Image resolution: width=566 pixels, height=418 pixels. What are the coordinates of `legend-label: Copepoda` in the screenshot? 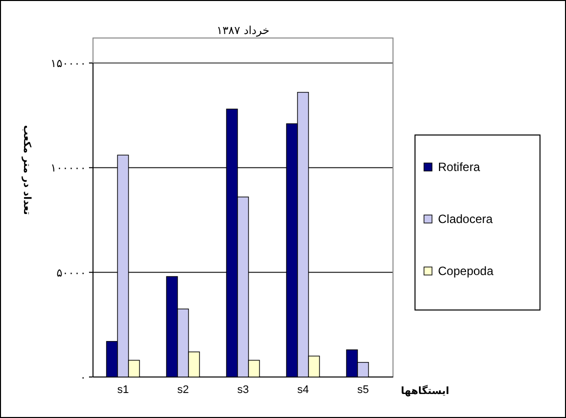 It's located at (466, 271).